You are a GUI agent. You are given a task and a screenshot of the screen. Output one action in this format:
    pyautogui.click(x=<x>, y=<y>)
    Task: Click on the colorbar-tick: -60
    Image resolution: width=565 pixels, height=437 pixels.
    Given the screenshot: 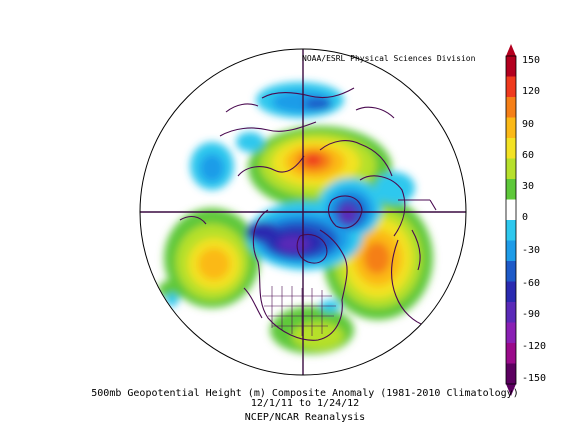 What is the action you would take?
    pyautogui.click(x=531, y=283)
    